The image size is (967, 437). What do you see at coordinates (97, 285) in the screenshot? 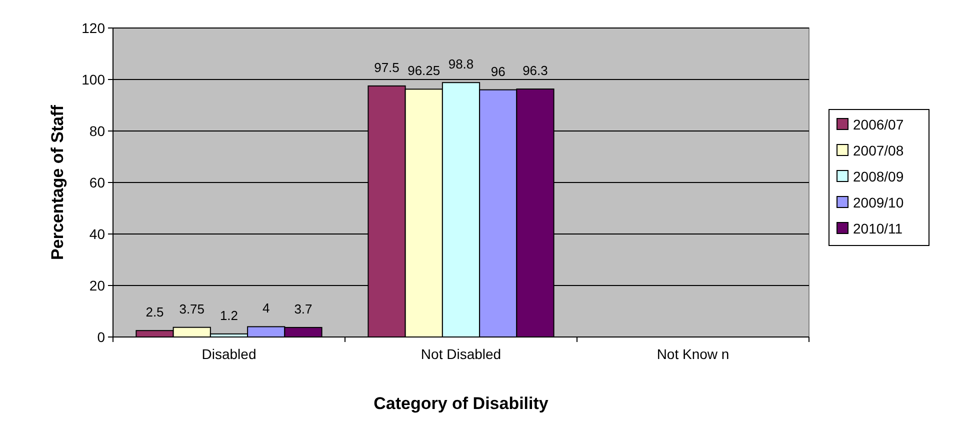
I see `y-tick-label: 20` at bounding box center [97, 285].